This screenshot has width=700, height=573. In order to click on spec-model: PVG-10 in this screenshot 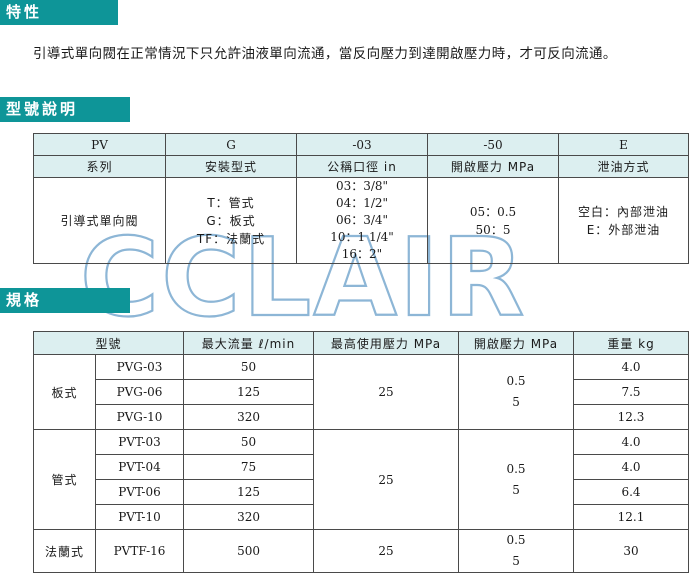, I will do `click(139, 417)`.